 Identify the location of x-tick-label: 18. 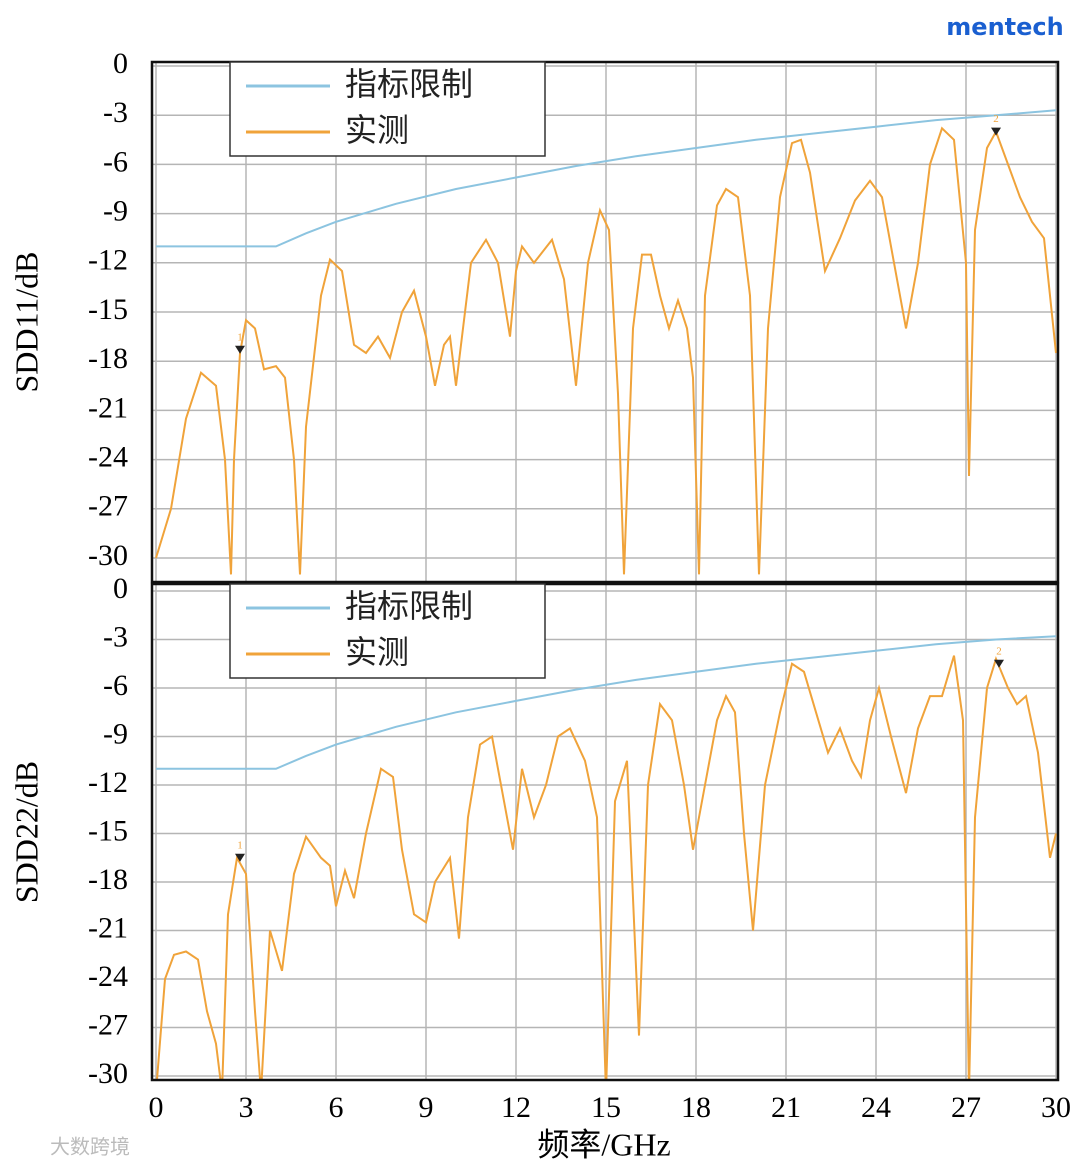
(696, 1107).